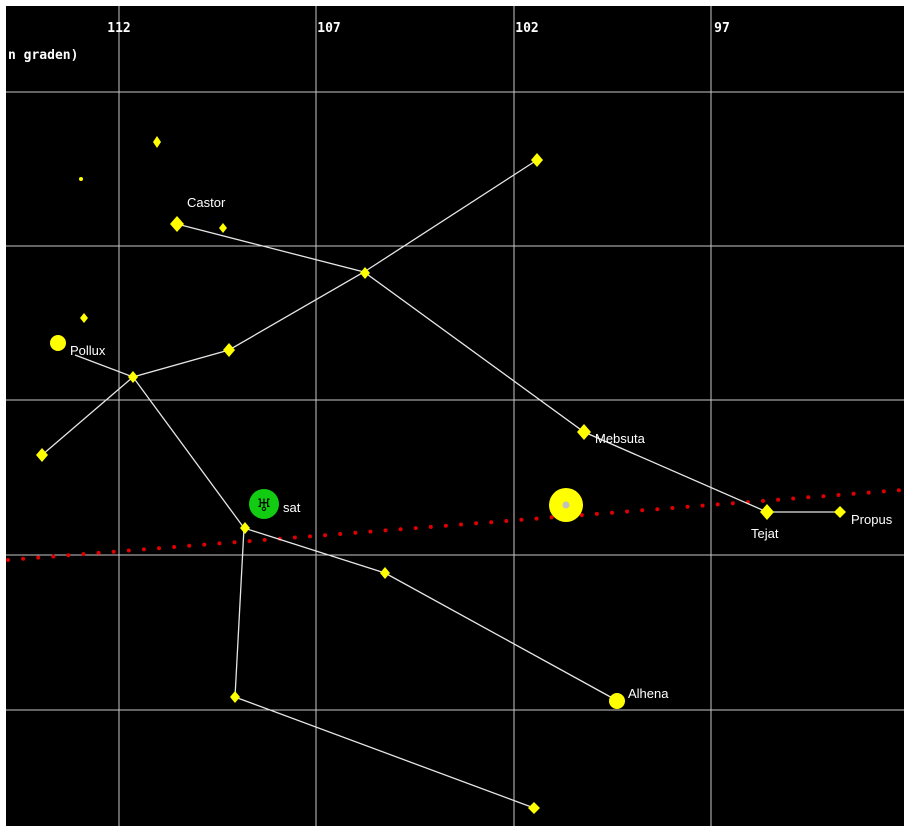 The width and height of the screenshot is (904, 826). I want to click on tick-label-112: 112, so click(118, 28).